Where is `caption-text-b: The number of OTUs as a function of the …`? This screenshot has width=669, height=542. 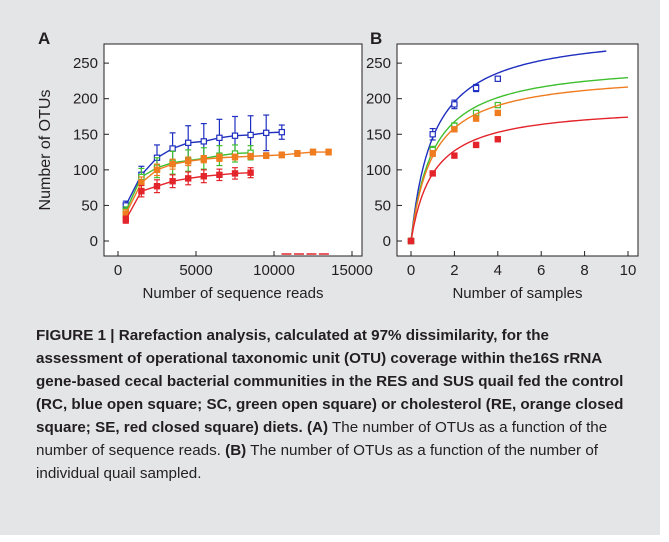
caption-text-b: The number of OTUs as a function of the … is located at coordinates (317, 462).